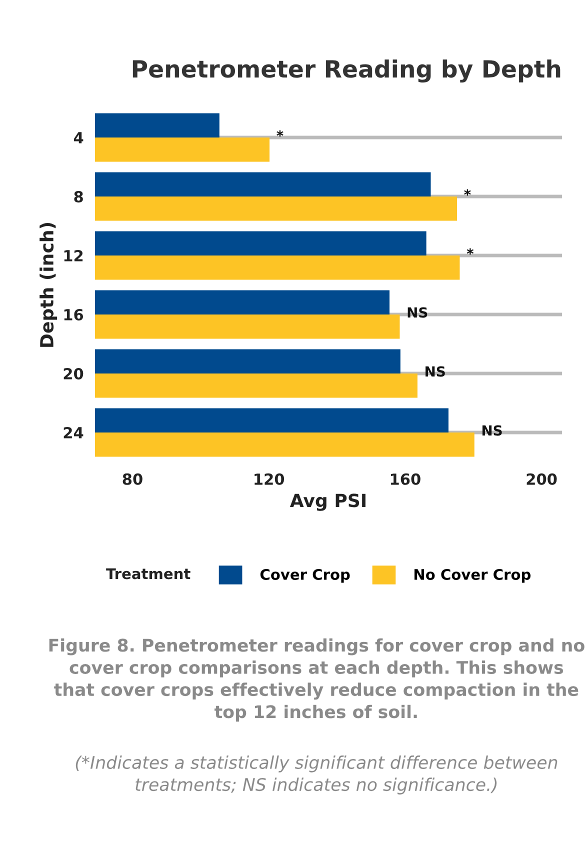  I want to click on x-axis-title: Avg PSI, so click(328, 502).